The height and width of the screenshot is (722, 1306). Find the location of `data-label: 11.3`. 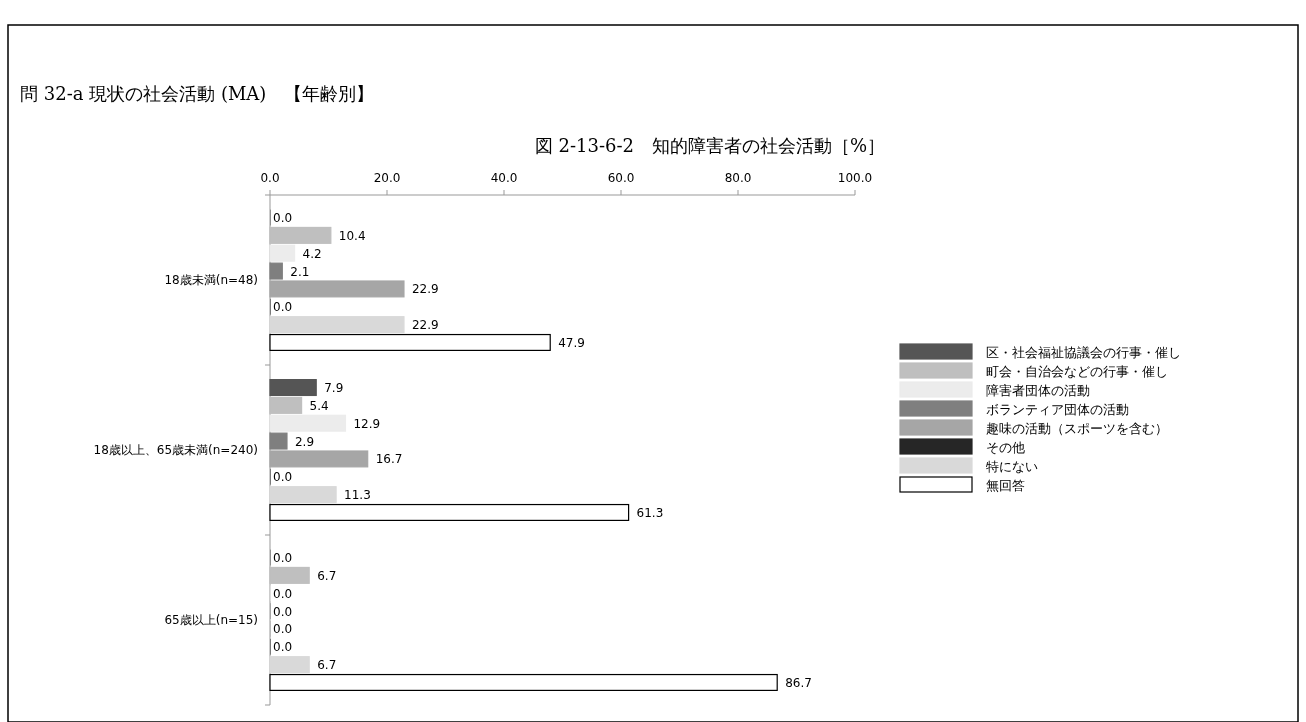

data-label: 11.3 is located at coordinates (357, 495).